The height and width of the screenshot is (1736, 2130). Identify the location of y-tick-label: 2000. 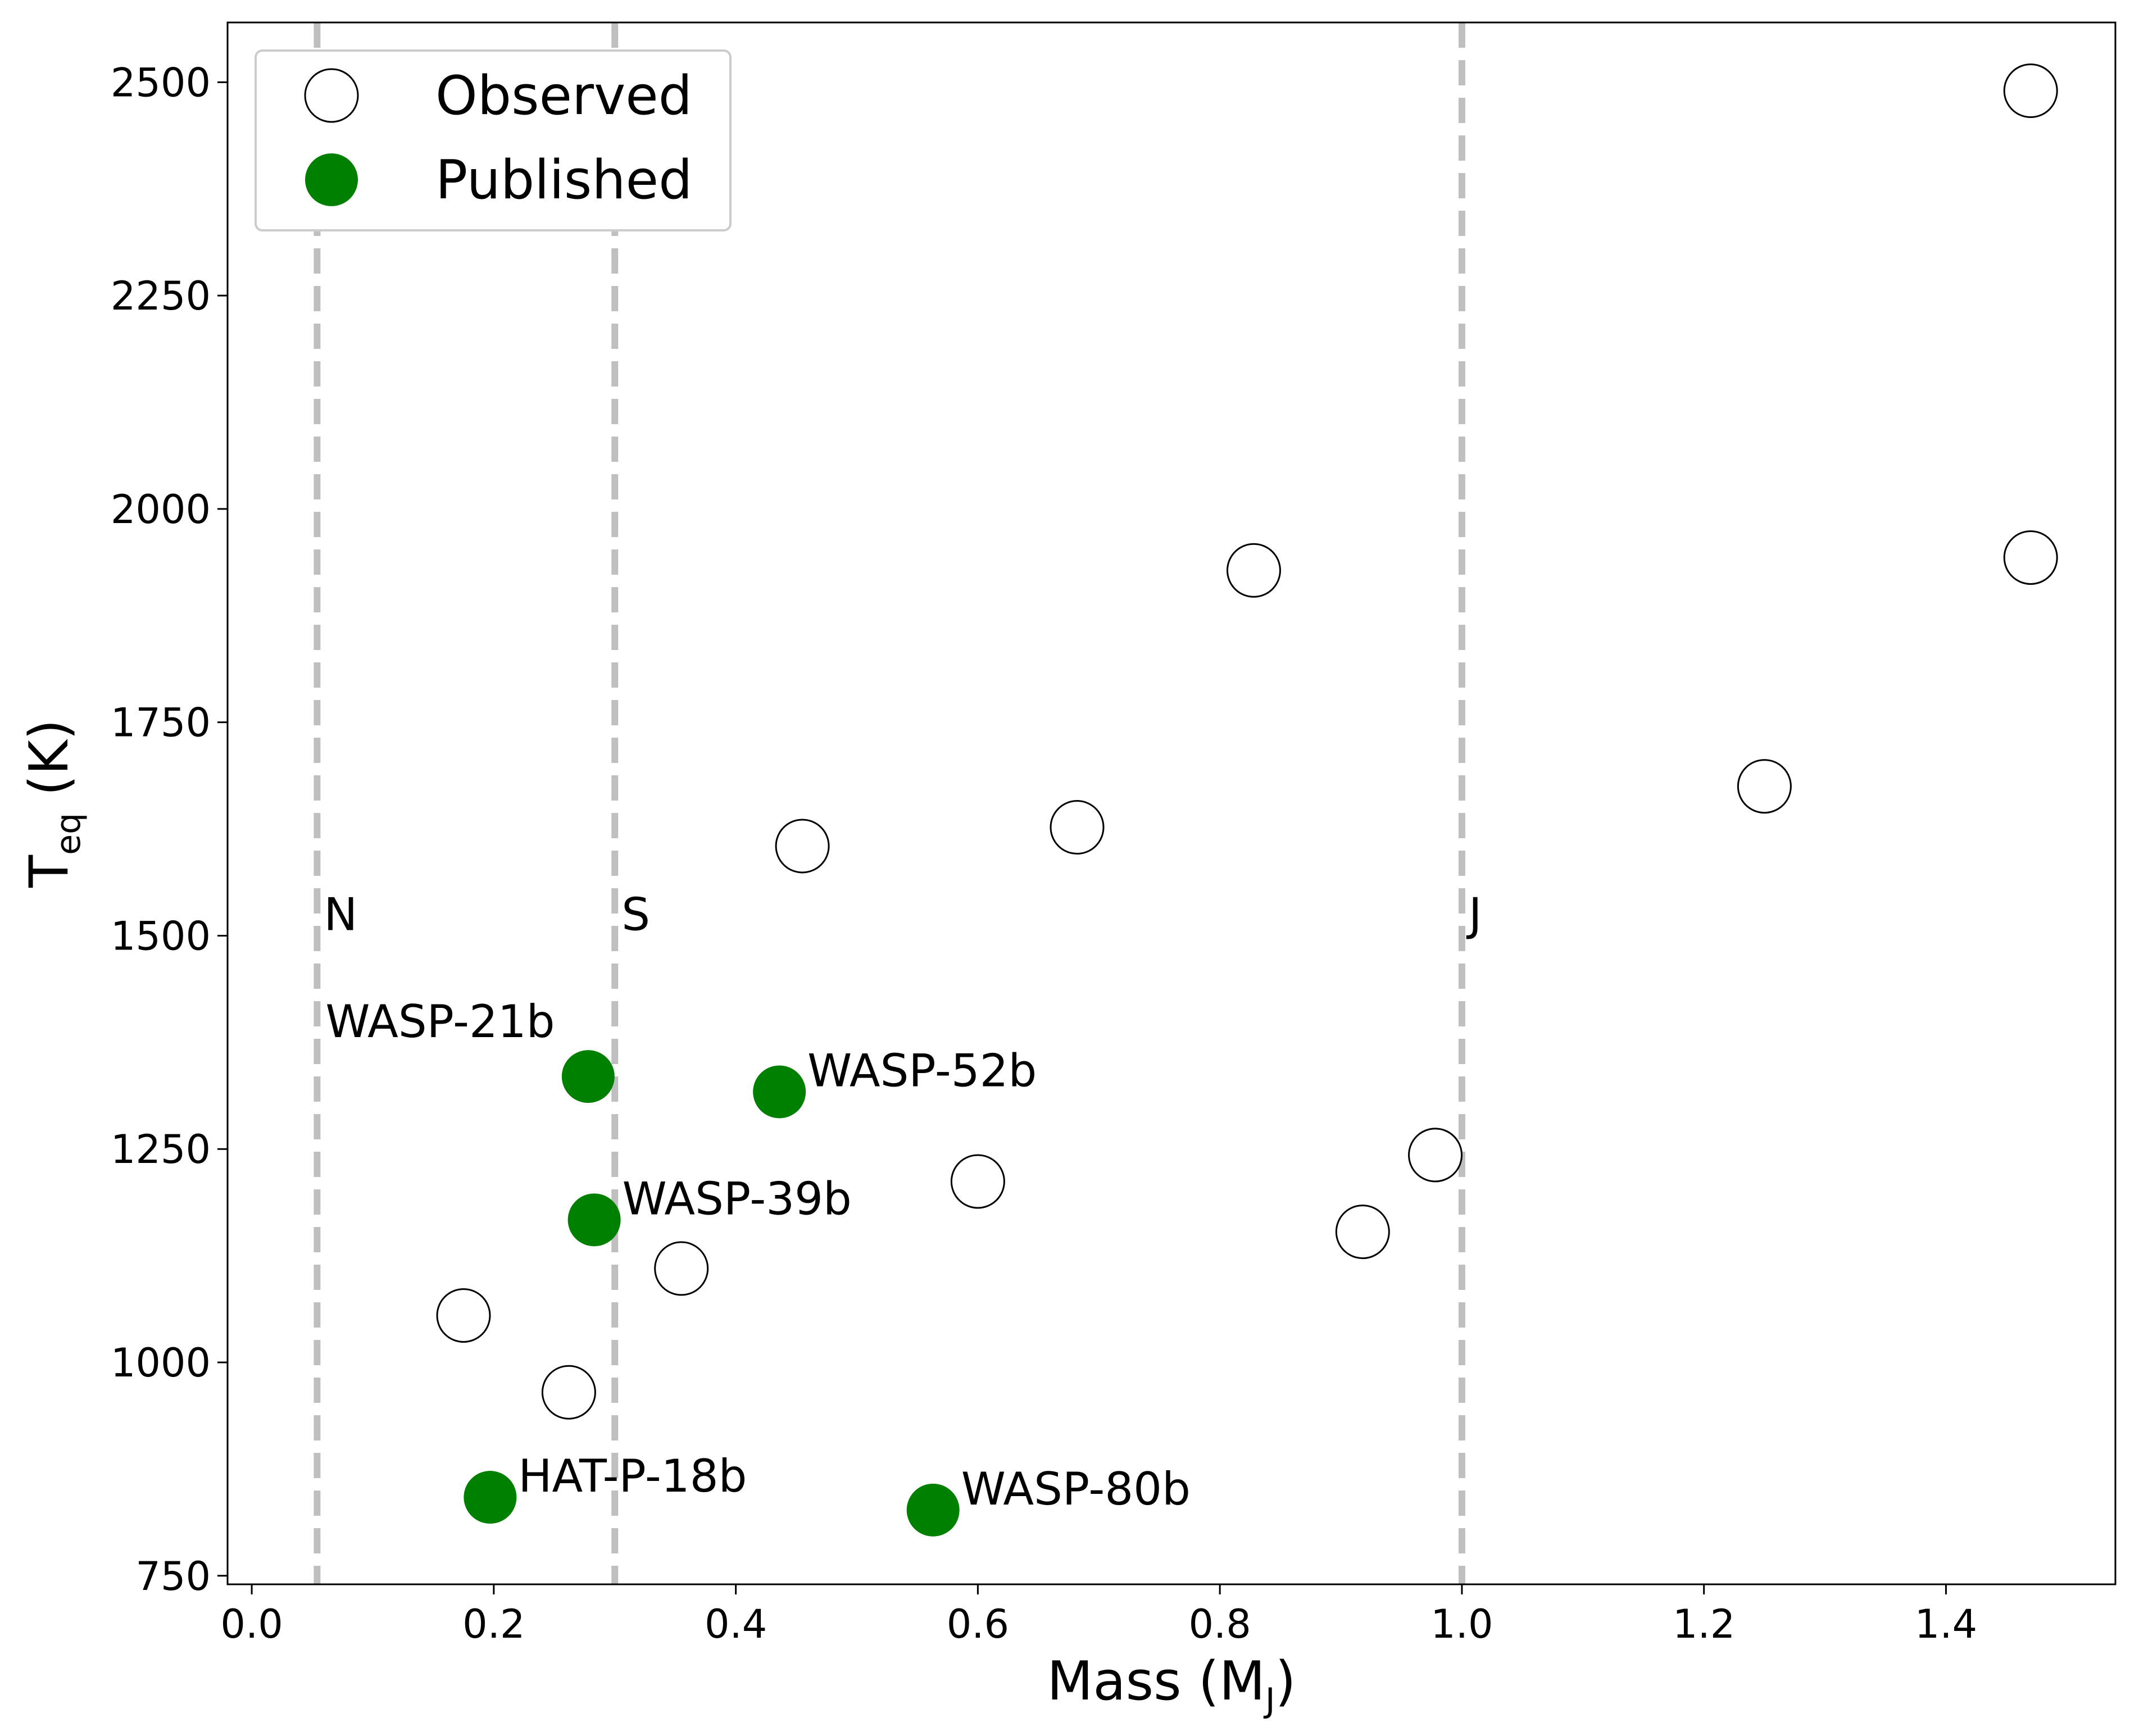
(161, 510).